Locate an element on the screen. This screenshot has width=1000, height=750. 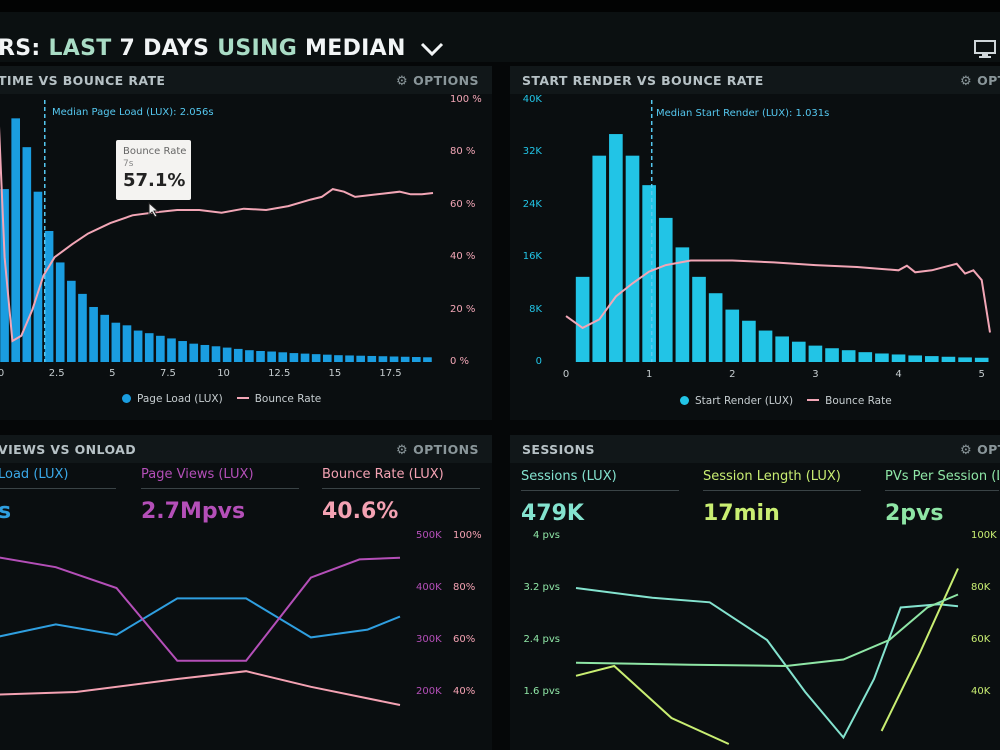
x-tick-label: 5 is located at coordinates (112, 373).